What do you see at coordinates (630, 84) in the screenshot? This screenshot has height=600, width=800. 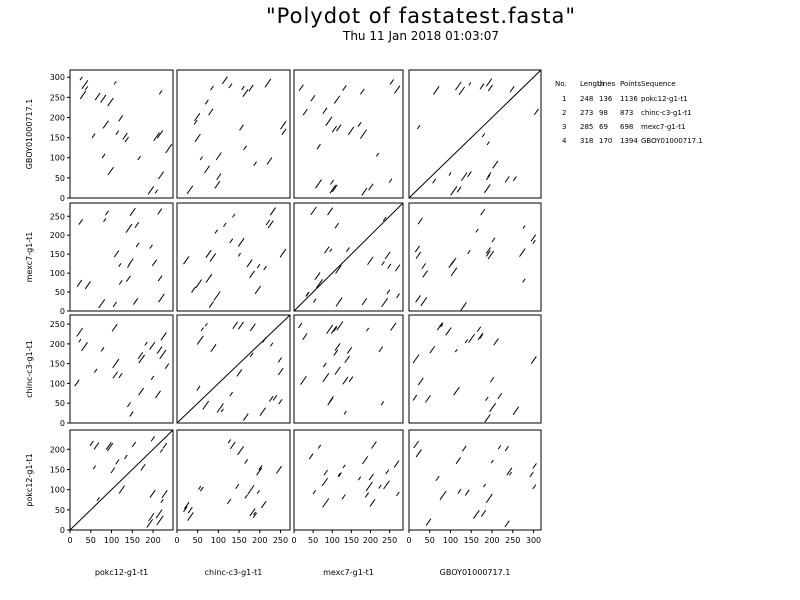 I see `legend-header: Points` at bounding box center [630, 84].